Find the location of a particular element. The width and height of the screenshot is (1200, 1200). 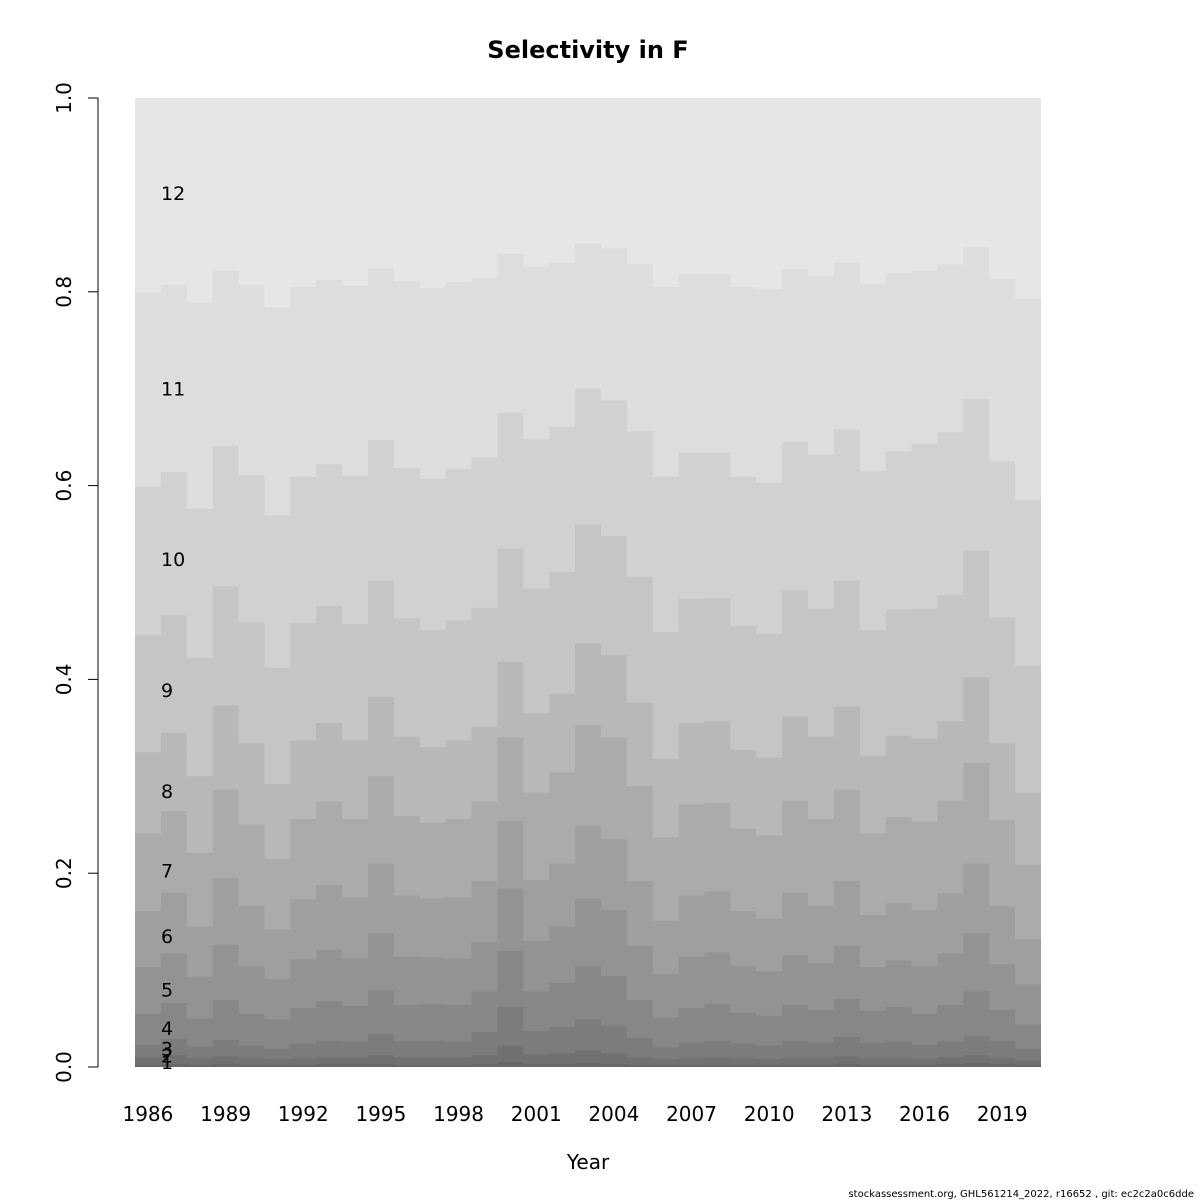

x-tick-label: 2007 is located at coordinates (691, 1114).